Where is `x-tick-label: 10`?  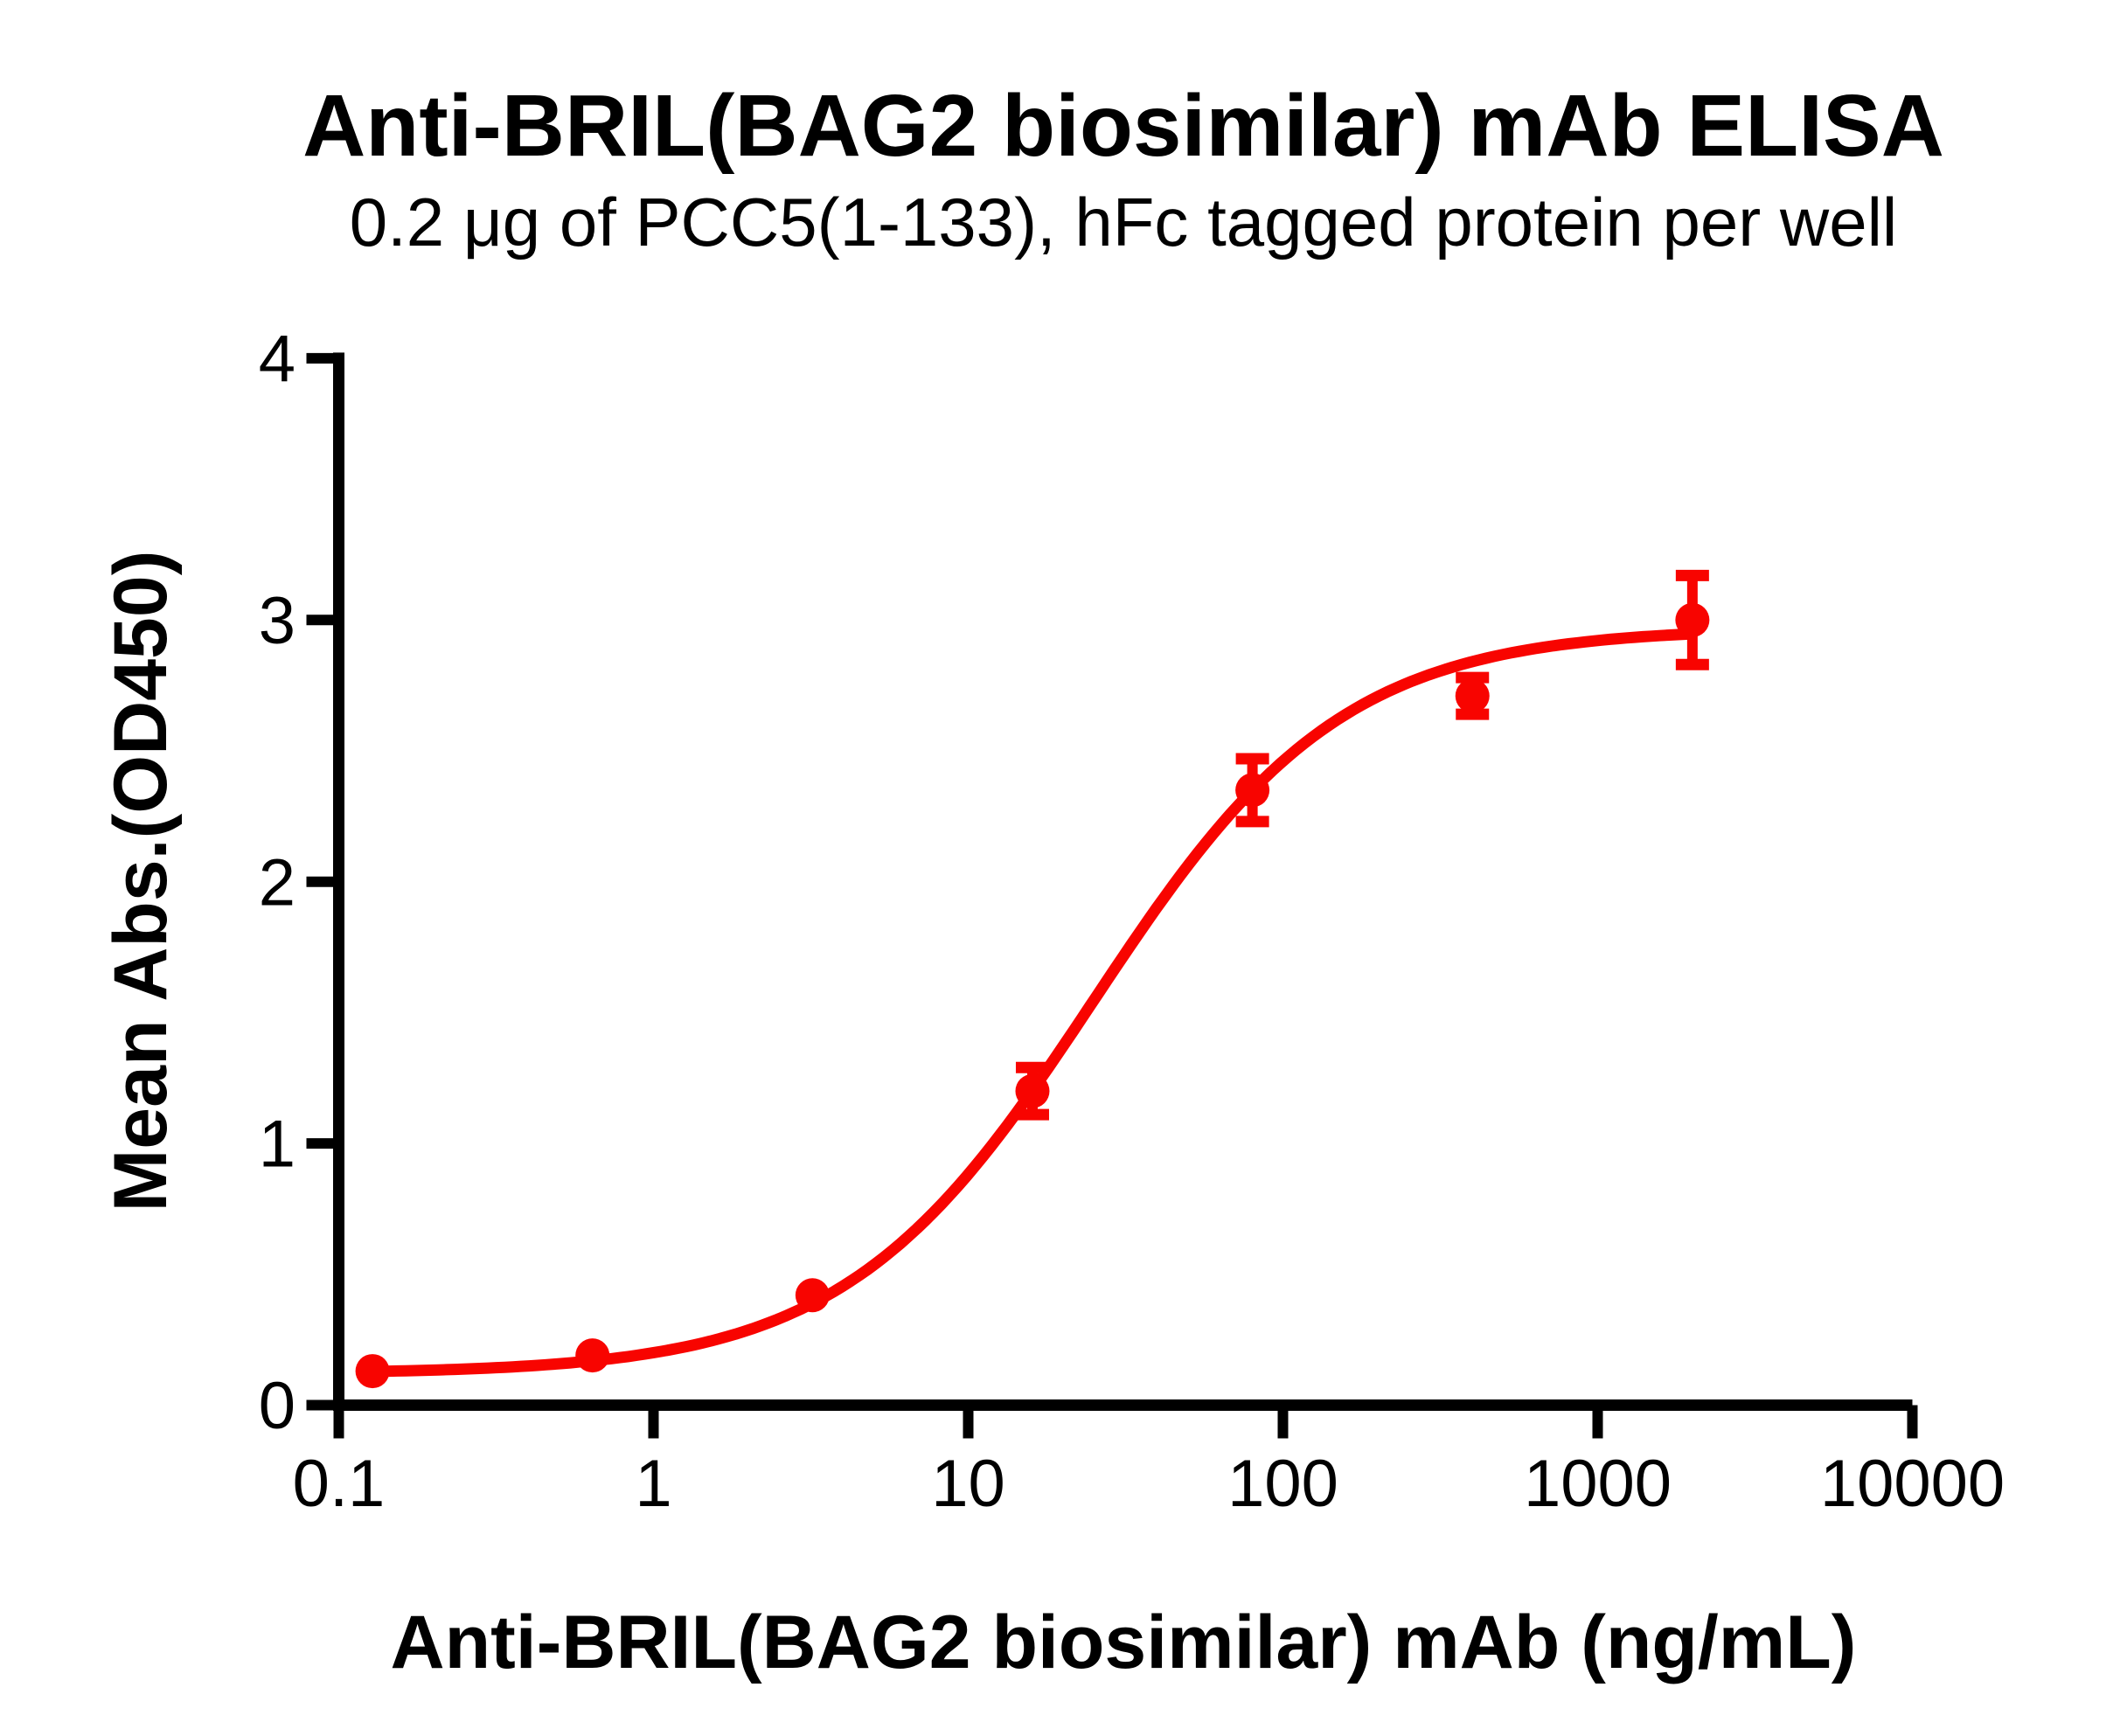 x-tick-label: 10 is located at coordinates (968, 1484).